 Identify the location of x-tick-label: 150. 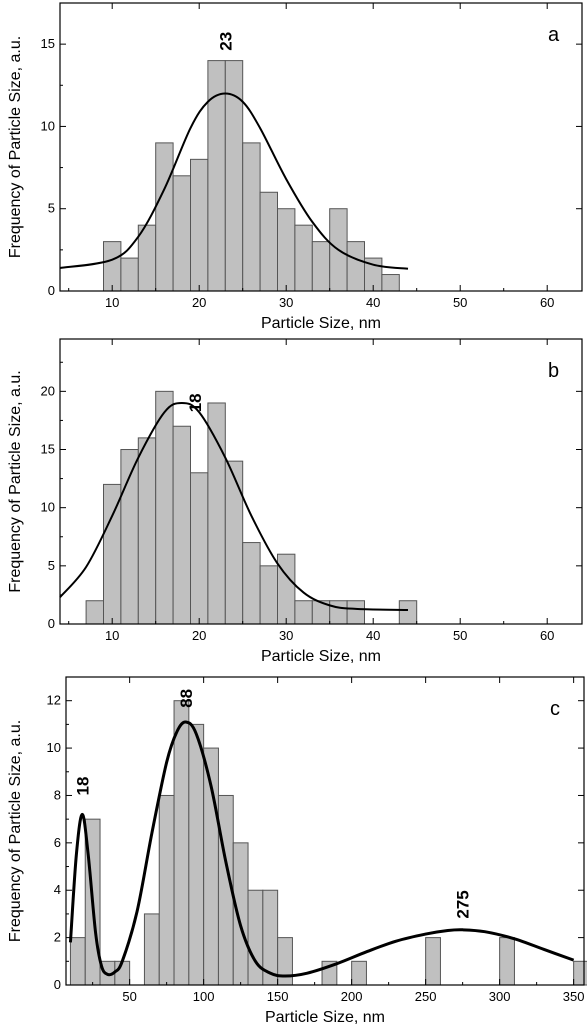
(278, 996).